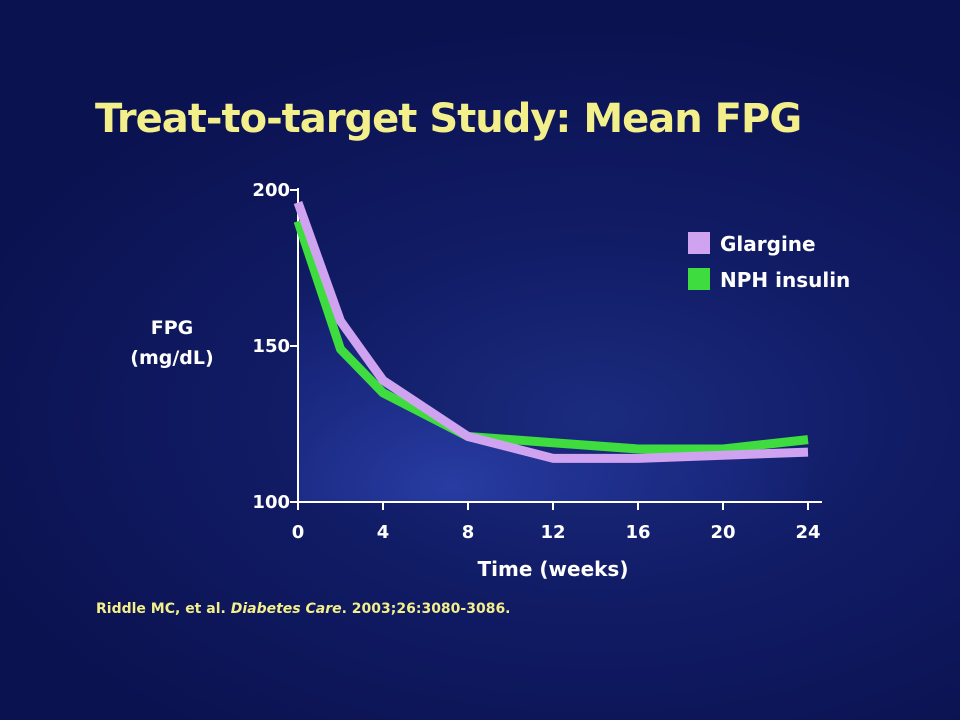 The height and width of the screenshot is (720, 960). Describe the element at coordinates (637, 532) in the screenshot. I see `x-tick-label: 16` at that location.